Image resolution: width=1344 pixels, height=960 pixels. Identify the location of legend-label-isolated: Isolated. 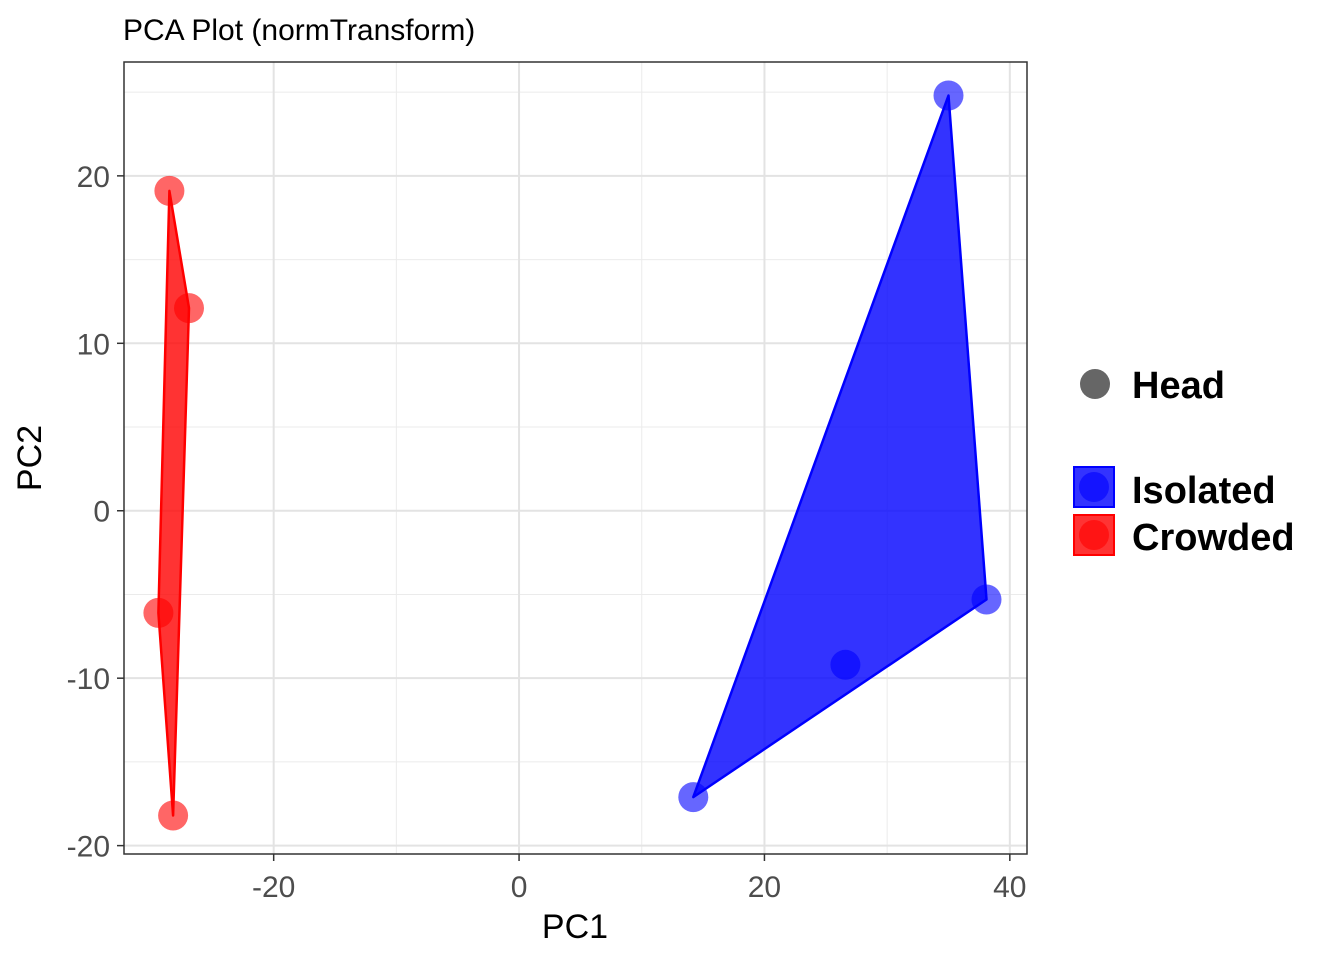
(1204, 491).